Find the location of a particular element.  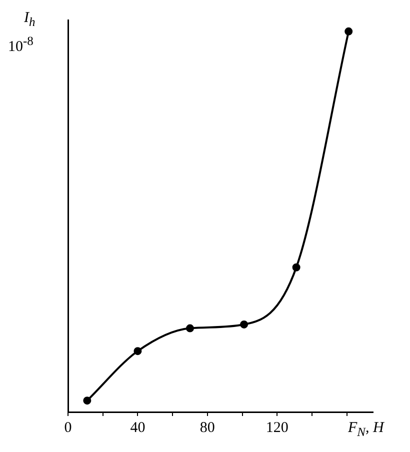

x-tick-label: 0 is located at coordinates (68, 428).